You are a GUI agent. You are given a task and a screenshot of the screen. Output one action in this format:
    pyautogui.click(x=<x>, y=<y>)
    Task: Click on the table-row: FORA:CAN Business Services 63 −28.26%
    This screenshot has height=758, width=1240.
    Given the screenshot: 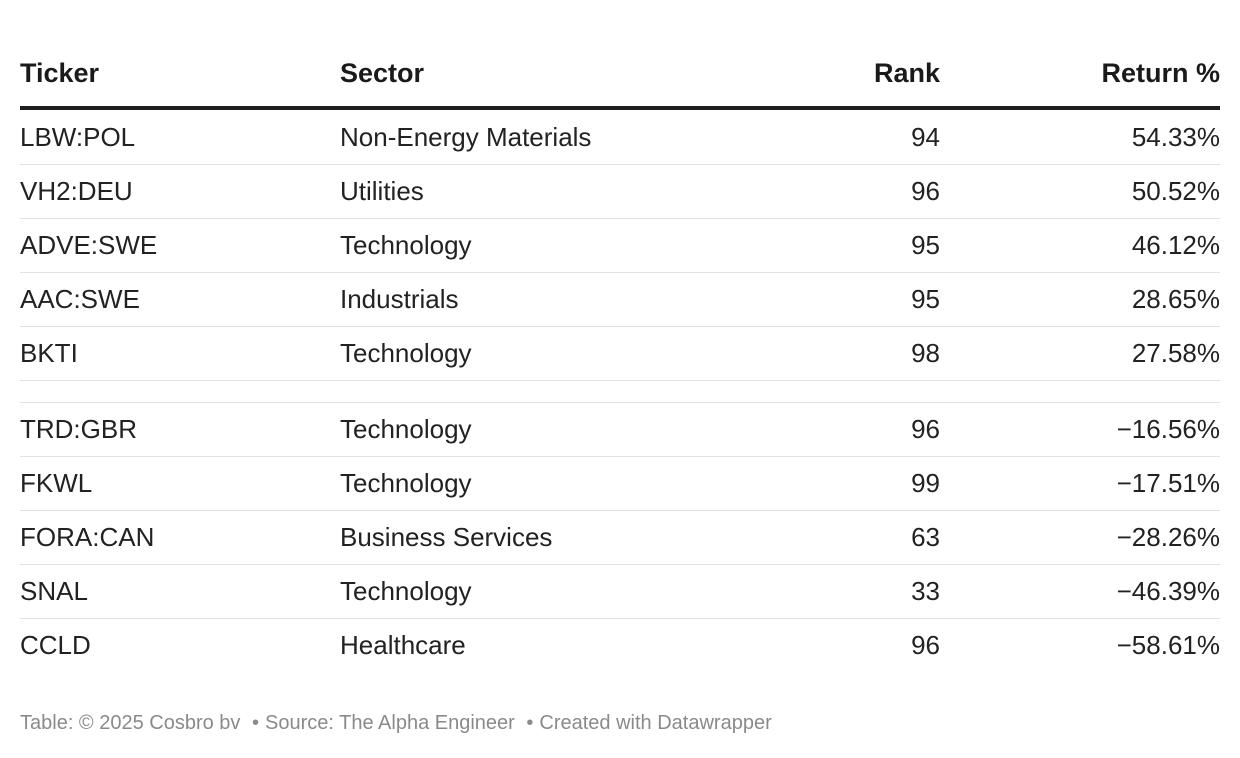 What is the action you would take?
    pyautogui.click(x=620, y=537)
    